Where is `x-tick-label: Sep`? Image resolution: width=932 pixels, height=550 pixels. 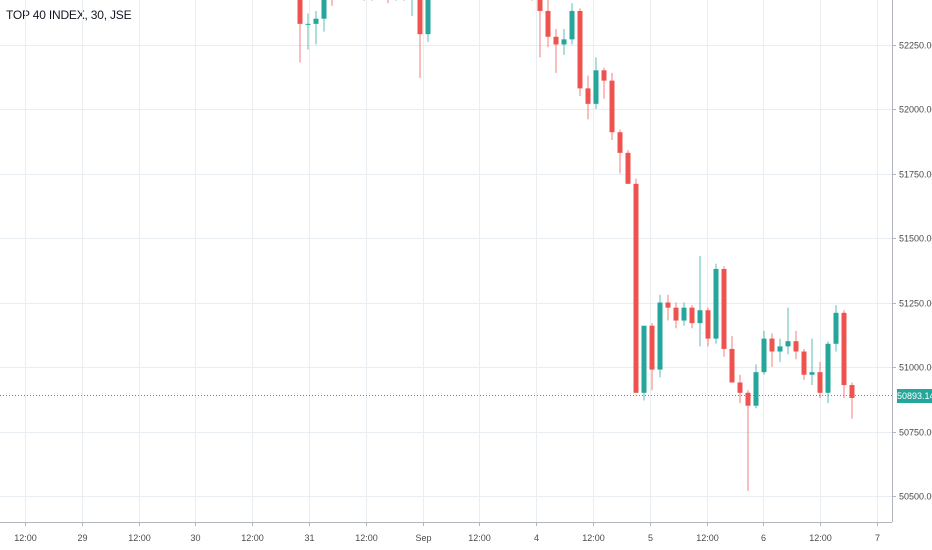
x-tick-label: Sep is located at coordinates (423, 538).